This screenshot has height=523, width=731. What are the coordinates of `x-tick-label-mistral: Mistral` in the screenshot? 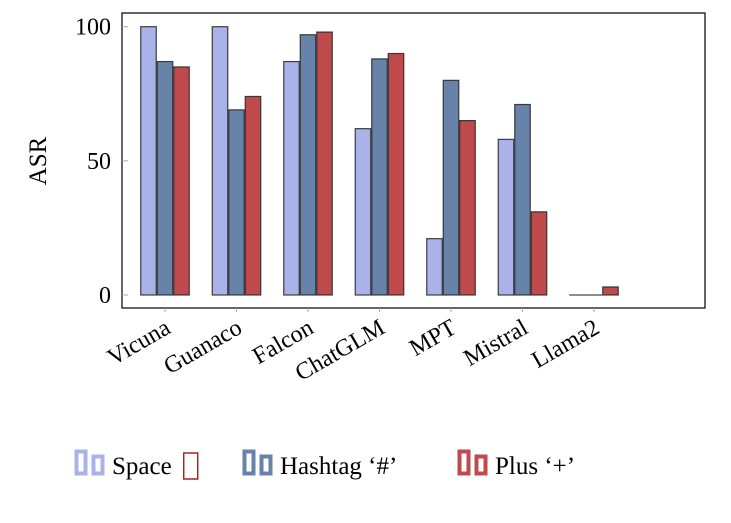 It's located at (495, 343).